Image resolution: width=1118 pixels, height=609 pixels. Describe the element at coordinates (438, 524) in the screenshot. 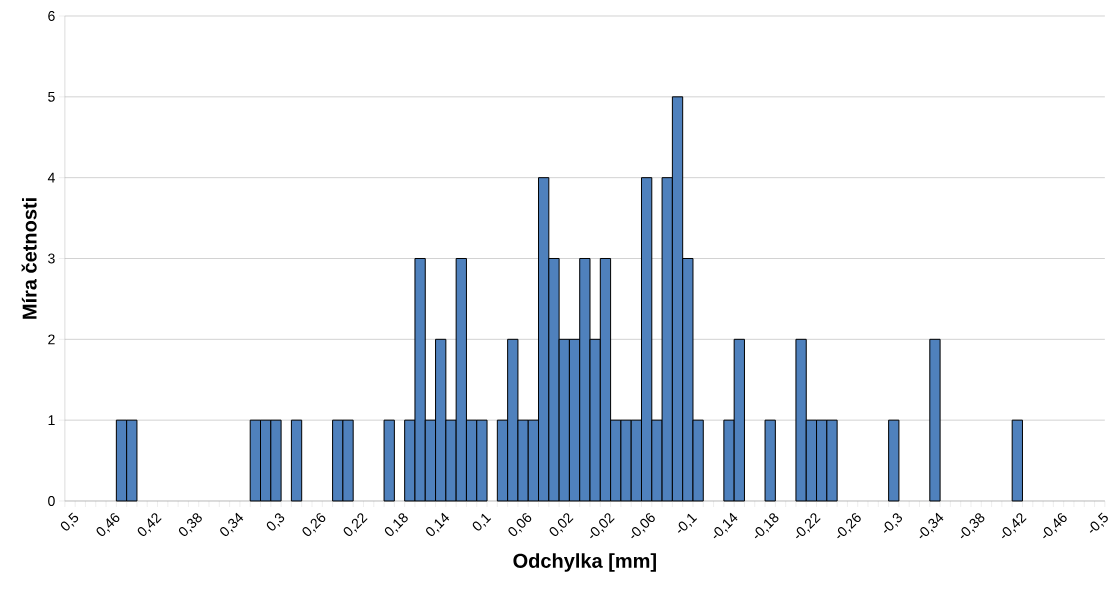

I see `x-tick-label: 0,14` at that location.